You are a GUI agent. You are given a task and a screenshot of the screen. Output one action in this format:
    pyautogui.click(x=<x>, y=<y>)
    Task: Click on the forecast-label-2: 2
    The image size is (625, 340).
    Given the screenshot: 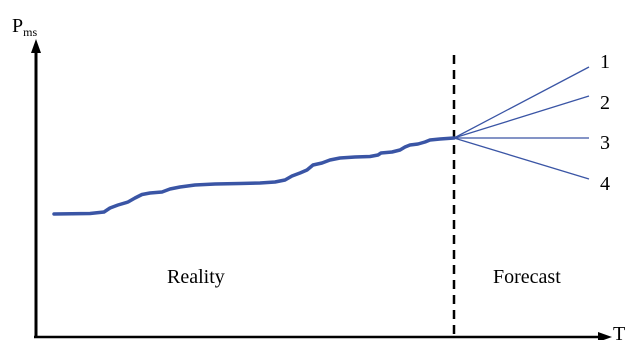 What is the action you would take?
    pyautogui.click(x=605, y=103)
    